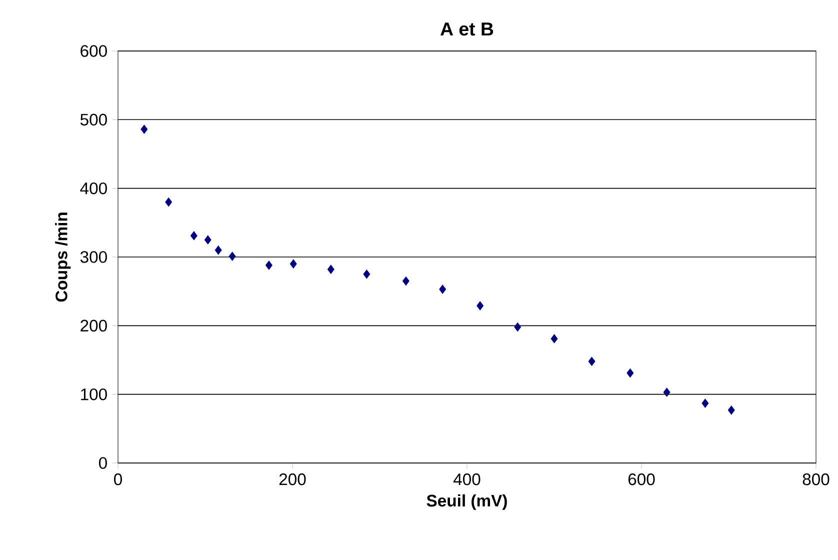  I want to click on x-tick-label: 0, so click(118, 479).